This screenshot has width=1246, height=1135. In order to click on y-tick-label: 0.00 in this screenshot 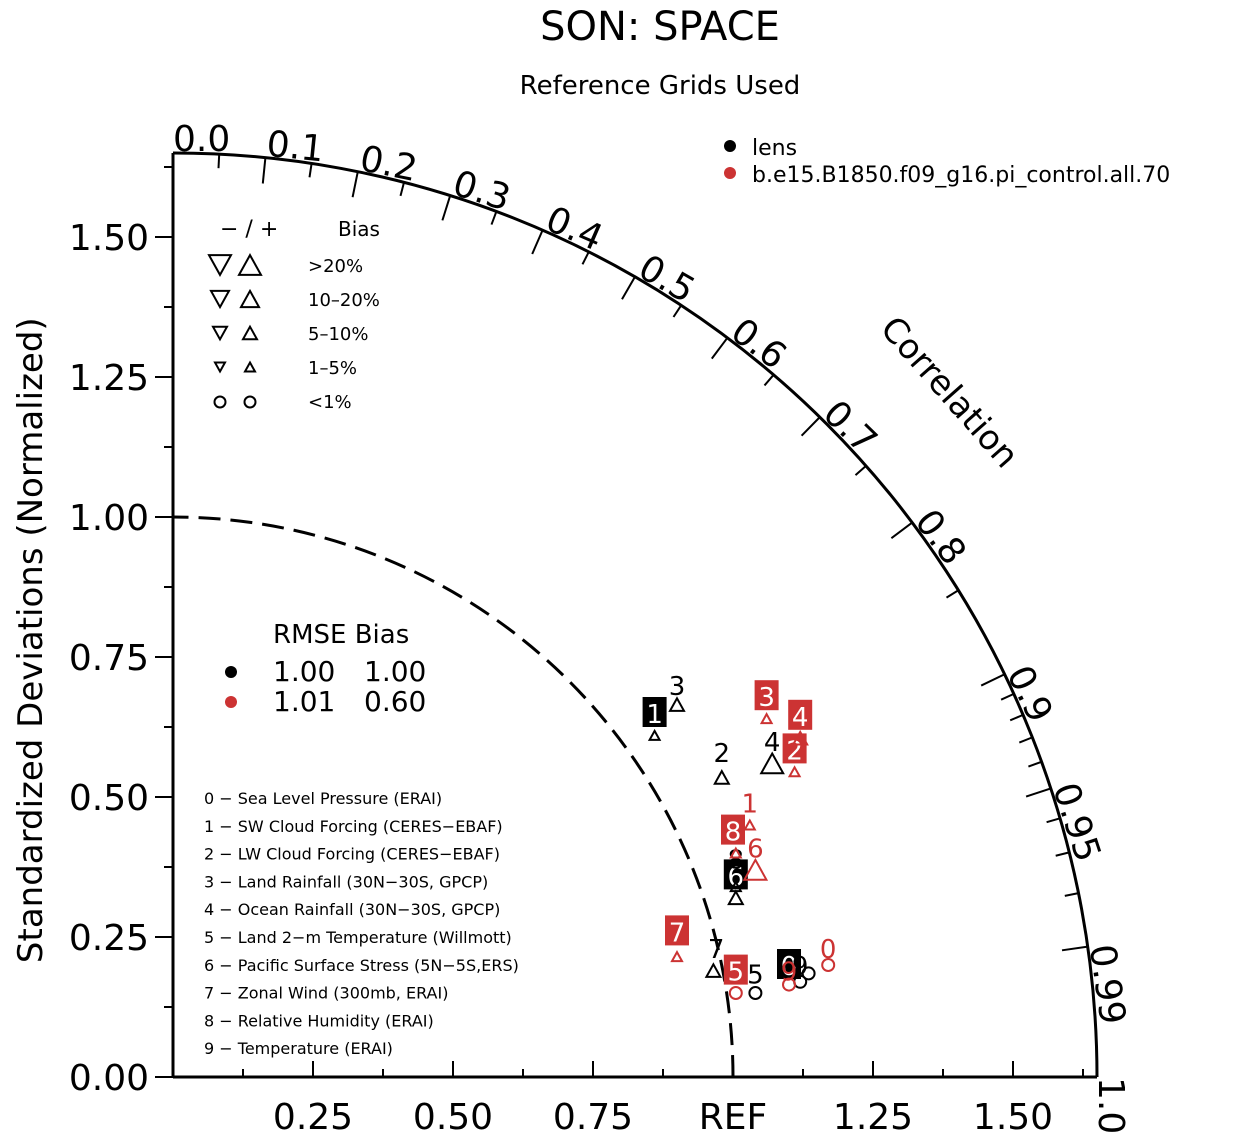, I will do `click(109, 1078)`.